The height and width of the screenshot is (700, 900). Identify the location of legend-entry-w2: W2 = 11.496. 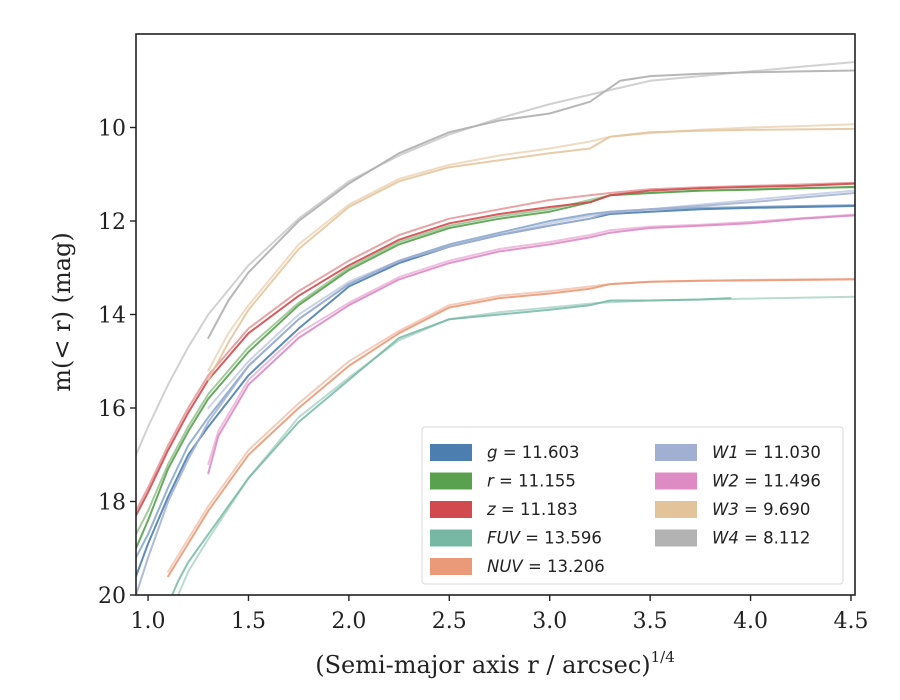
(738, 481).